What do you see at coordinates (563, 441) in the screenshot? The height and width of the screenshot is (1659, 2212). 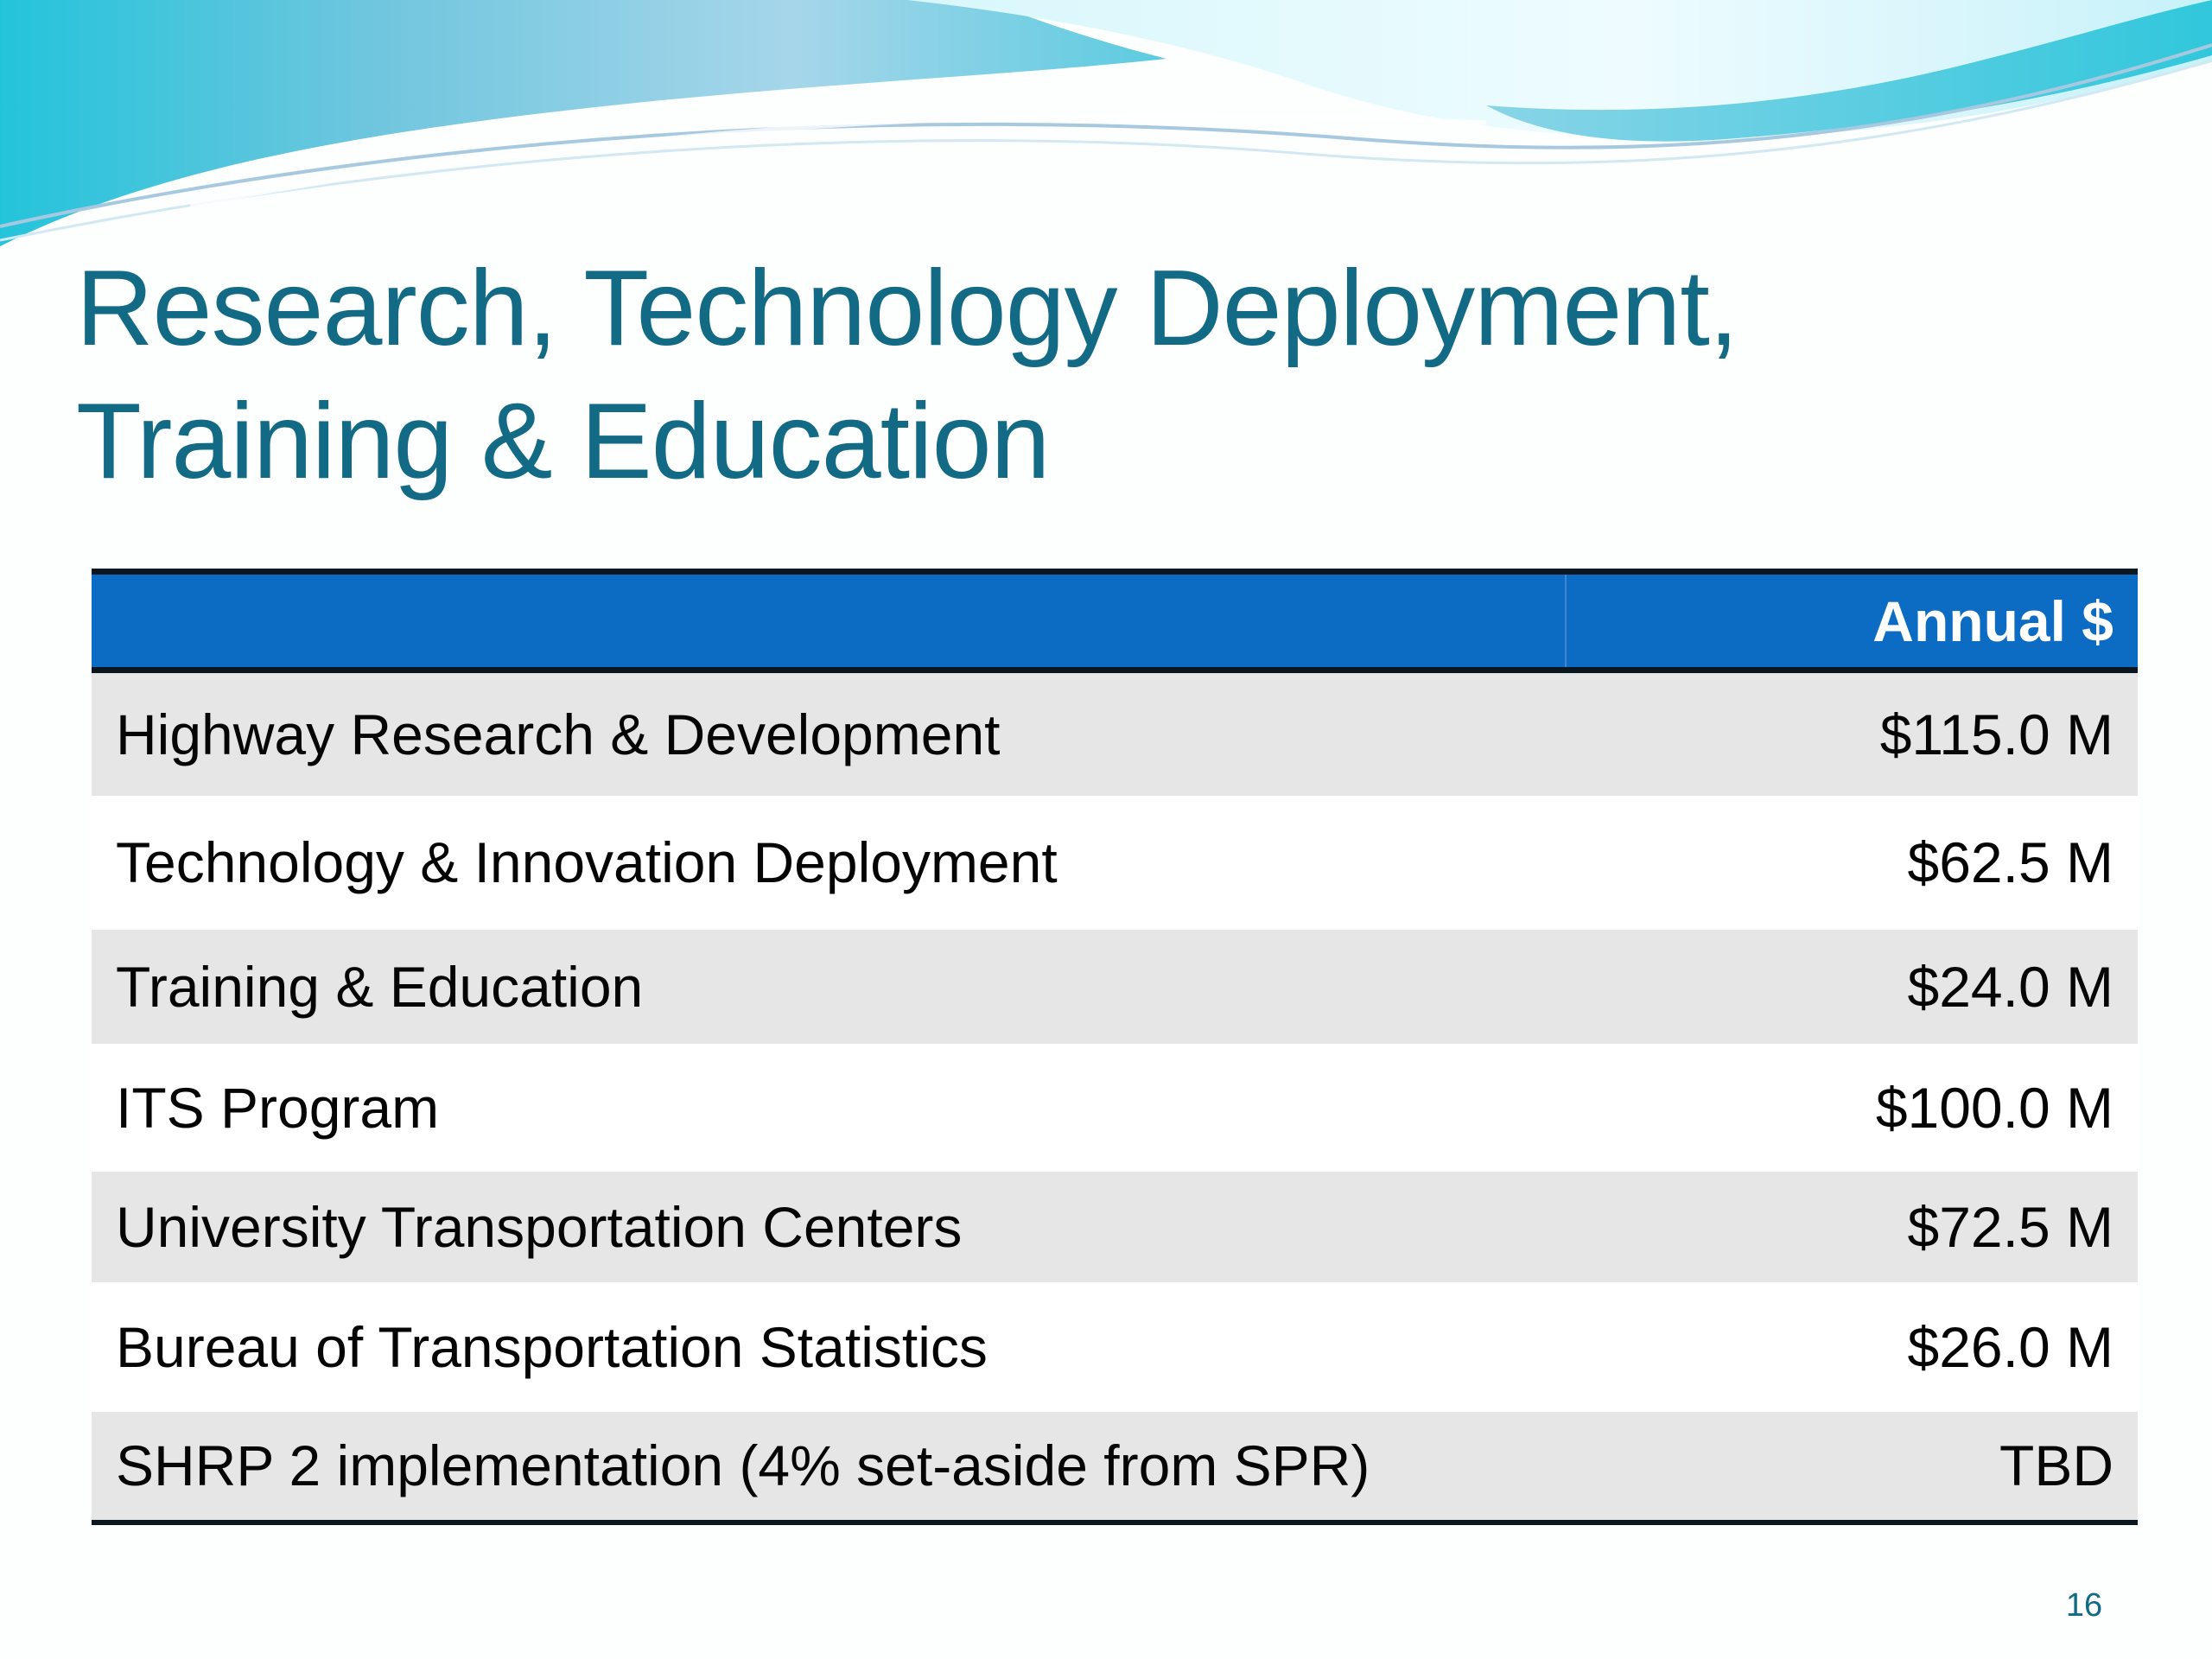 I see `title-line-2: Training & Education` at bounding box center [563, 441].